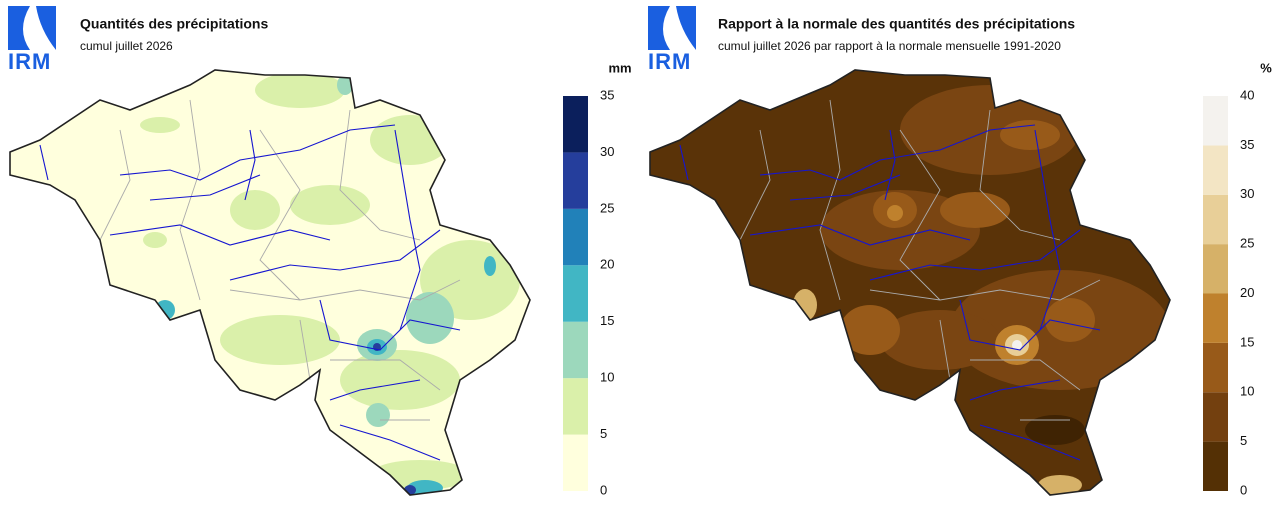  I want to click on legend-tick-label: 40, so click(1247, 94).